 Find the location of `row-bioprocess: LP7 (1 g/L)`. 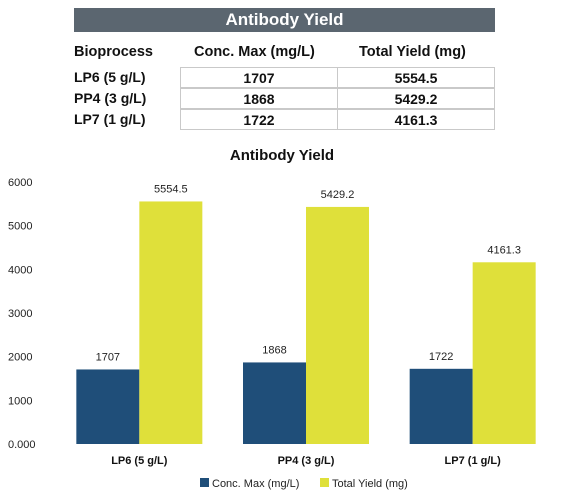

row-bioprocess: LP7 (1 g/L) is located at coordinates (110, 119).